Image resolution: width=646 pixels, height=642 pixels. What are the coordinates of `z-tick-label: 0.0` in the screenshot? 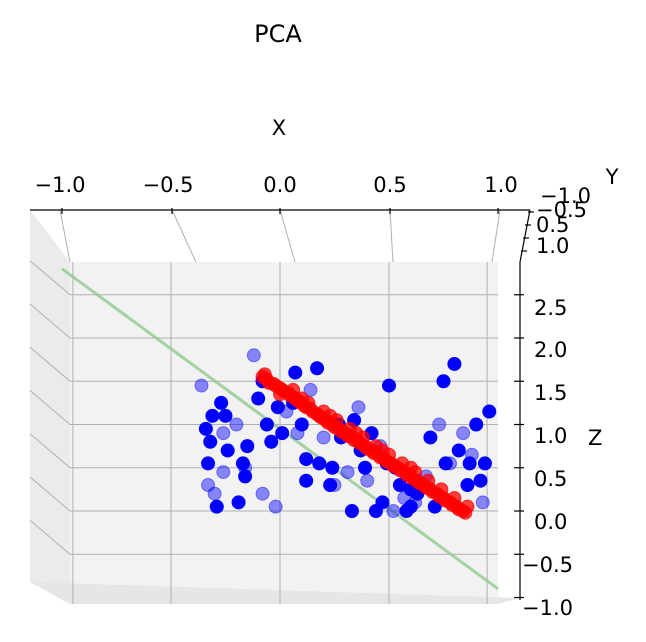 It's located at (550, 522).